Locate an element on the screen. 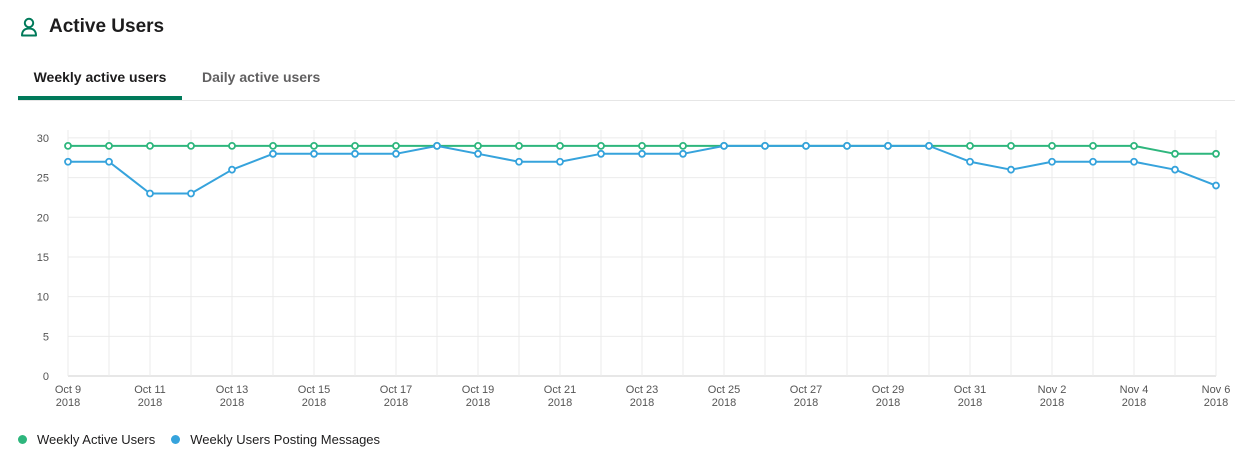 The image size is (1253, 467). y-tick-label: 20 is located at coordinates (43, 218).